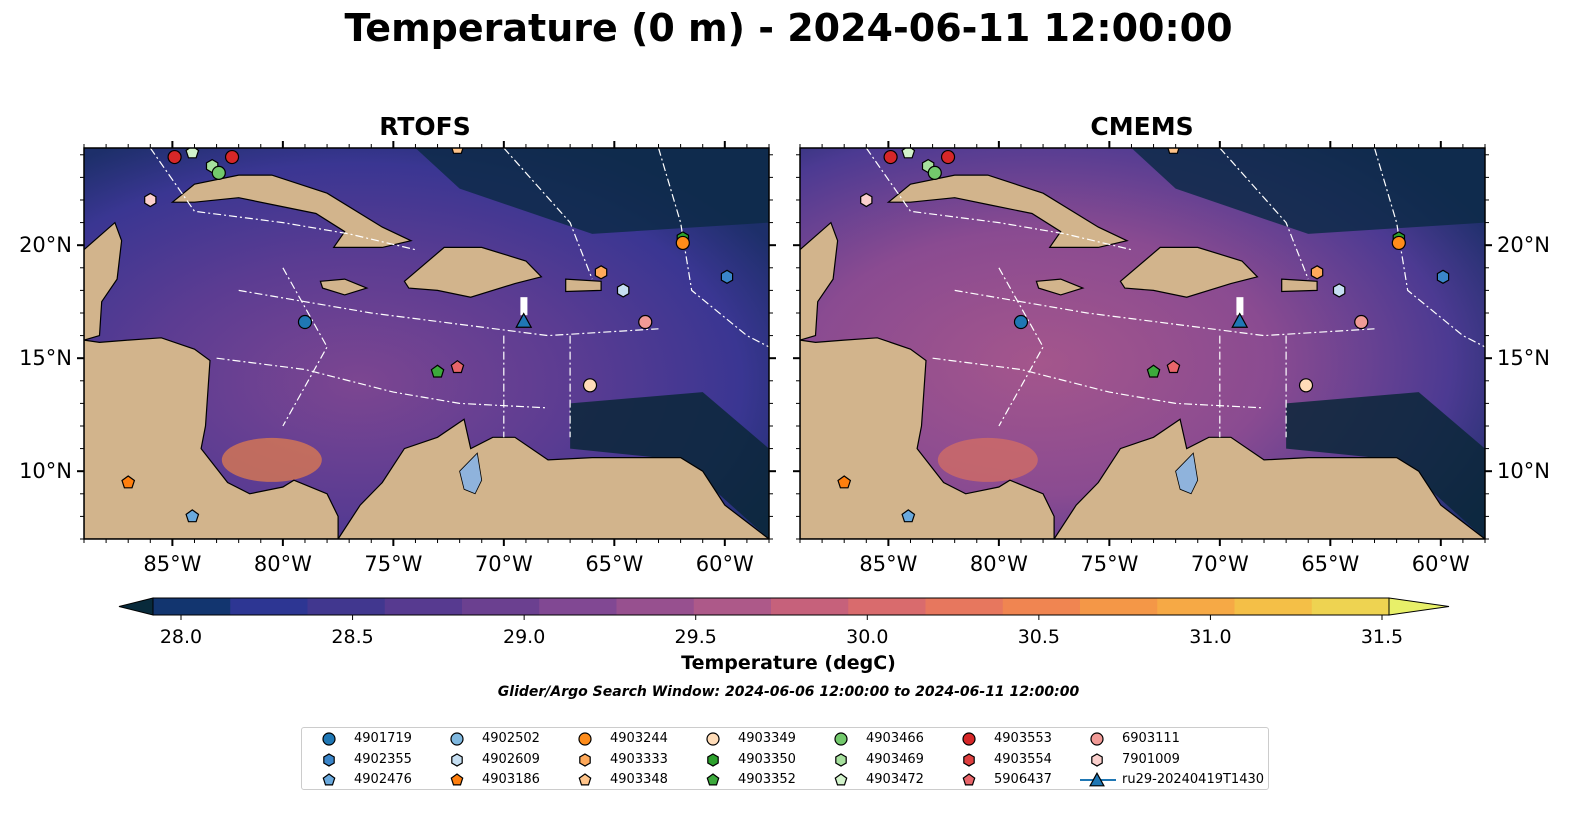 The width and height of the screenshot is (1577, 827). Describe the element at coordinates (283, 564) in the screenshot. I see `lon-tick-label: 80°W` at that location.